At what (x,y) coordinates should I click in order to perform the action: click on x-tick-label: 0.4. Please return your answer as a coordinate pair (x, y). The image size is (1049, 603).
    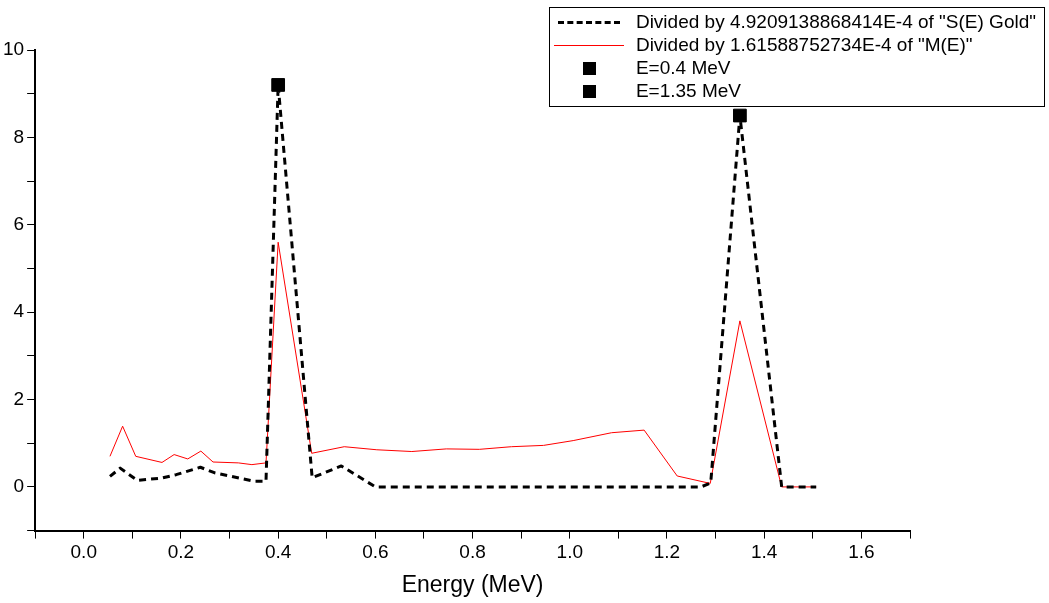
    Looking at the image, I should click on (278, 552).